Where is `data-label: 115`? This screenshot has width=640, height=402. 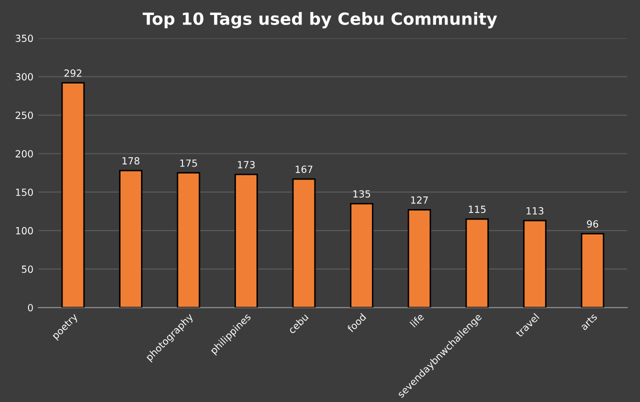
data-label: 115 is located at coordinates (477, 209).